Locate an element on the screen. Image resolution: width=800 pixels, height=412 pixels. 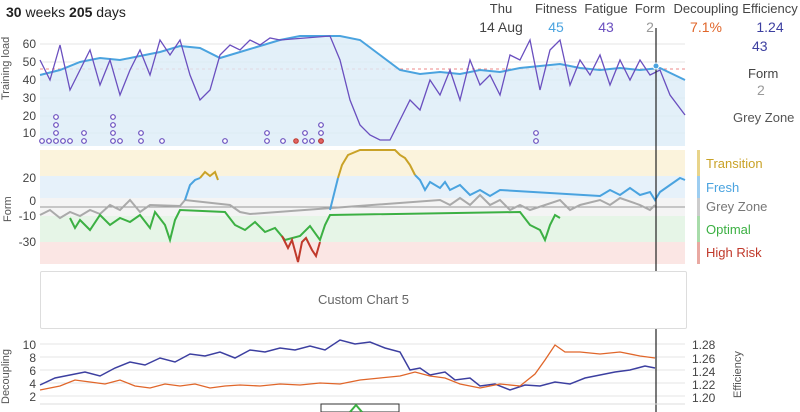
eff-tick-124: 1.24 is located at coordinates (704, 372).